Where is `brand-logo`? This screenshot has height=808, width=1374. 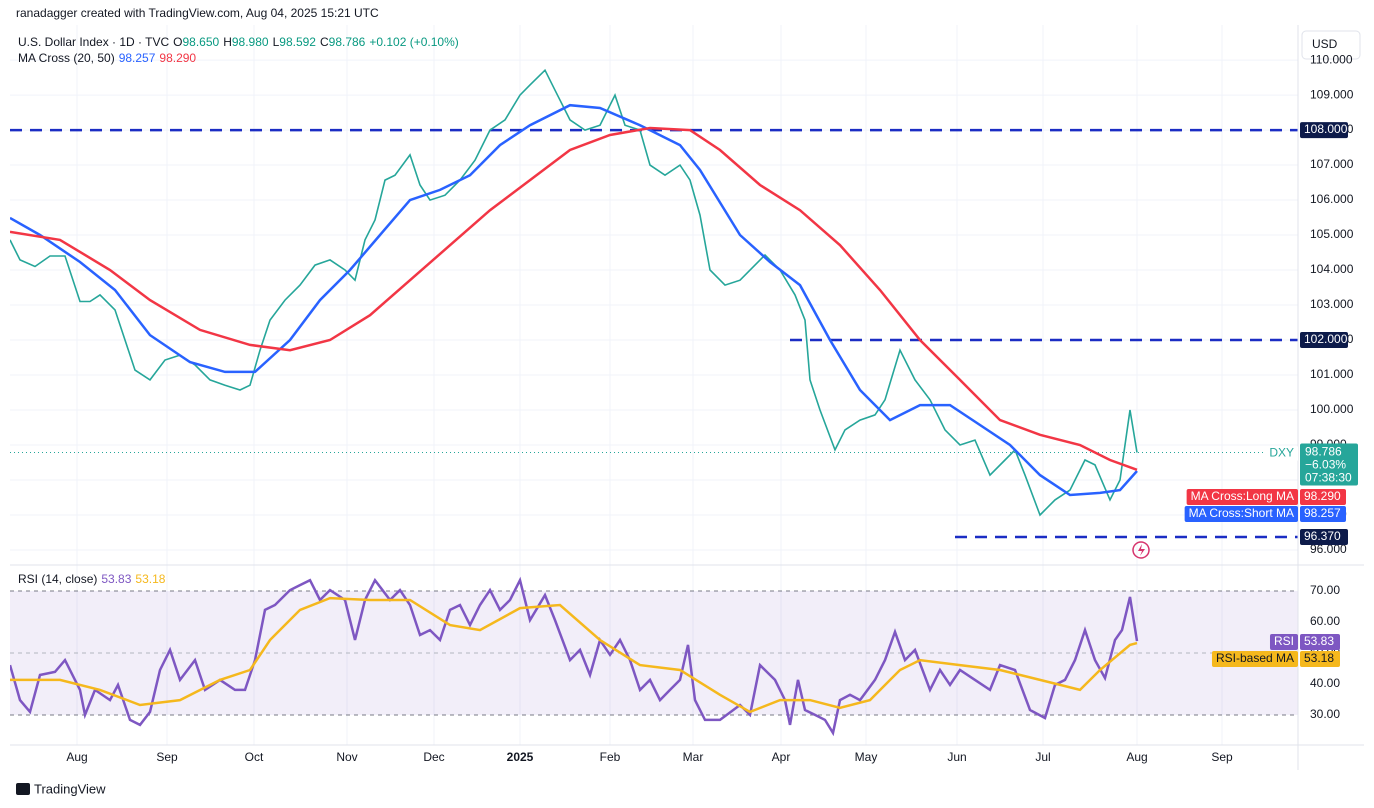
brand-logo is located at coordinates (23, 789).